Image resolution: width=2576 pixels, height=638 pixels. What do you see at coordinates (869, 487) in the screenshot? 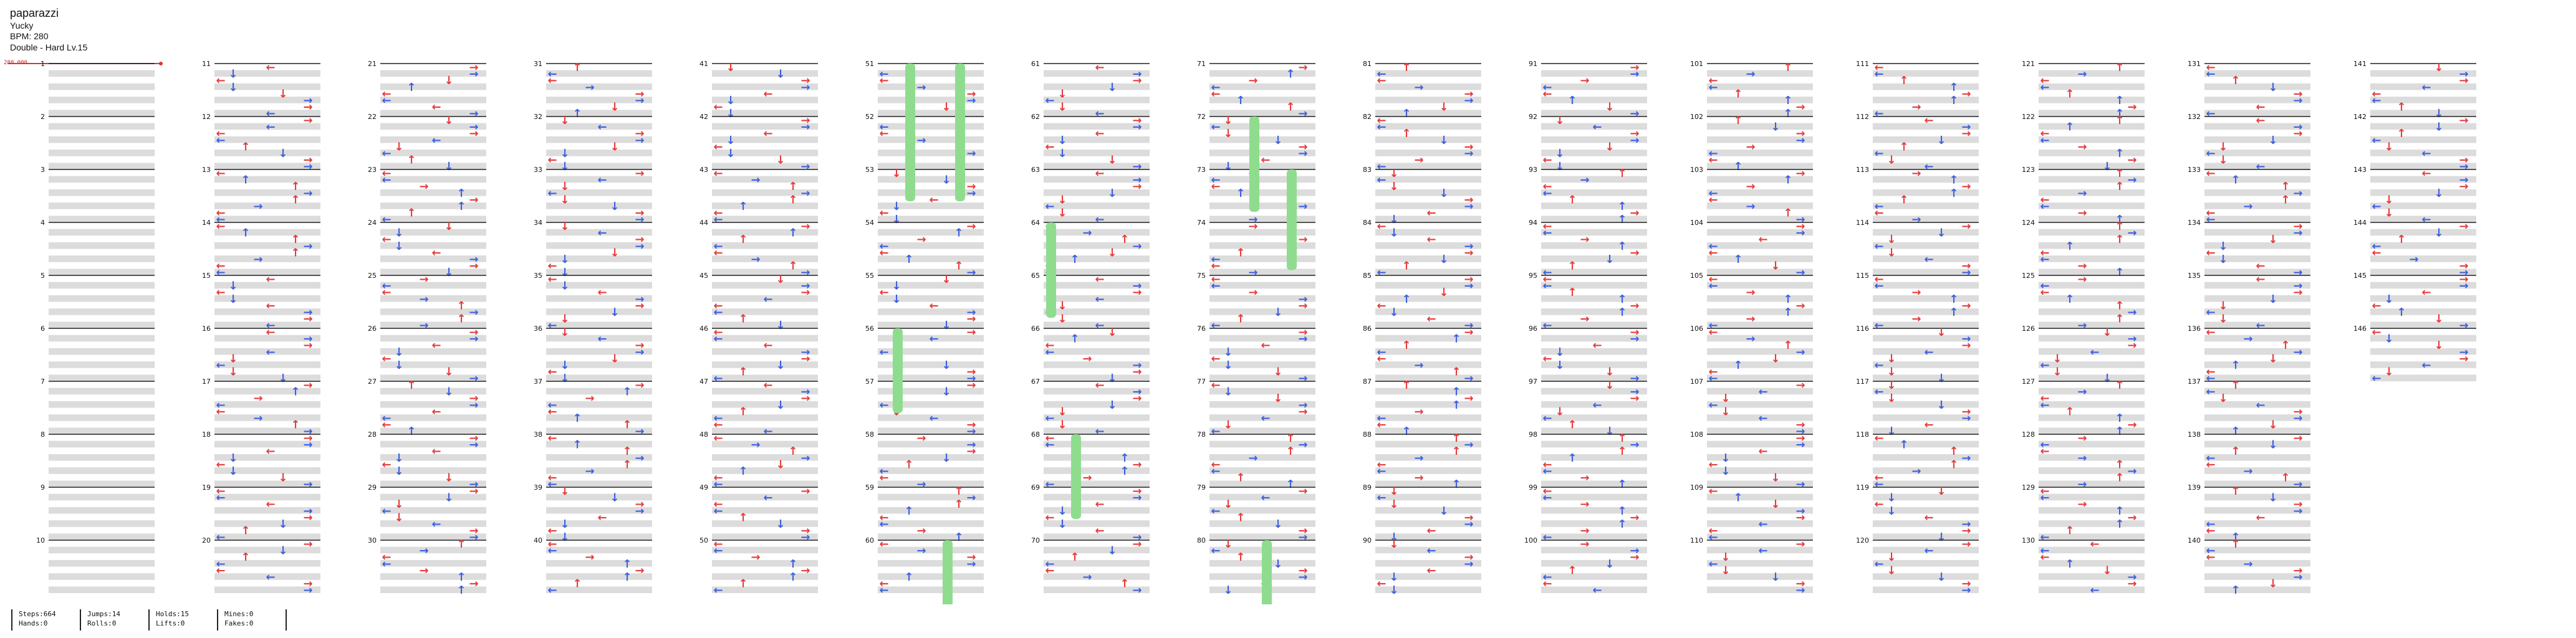
I see `measure-number: 59` at bounding box center [869, 487].